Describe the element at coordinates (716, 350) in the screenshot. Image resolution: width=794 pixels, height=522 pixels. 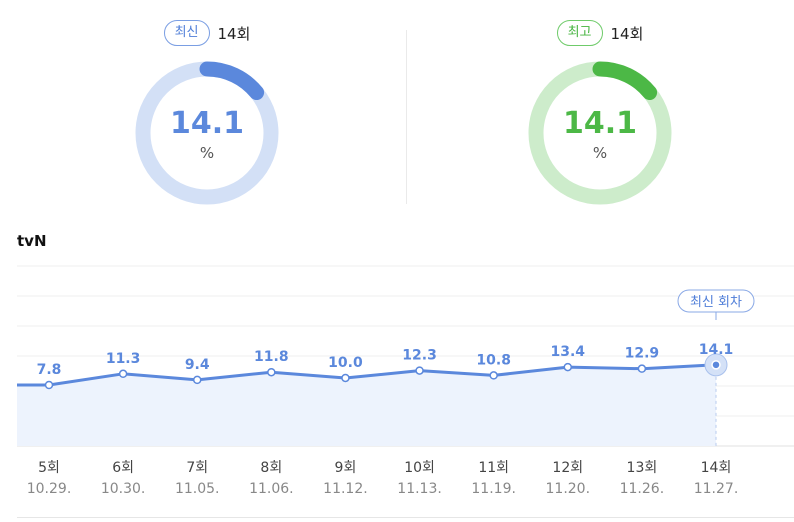
I see `data-label: 14.1` at that location.